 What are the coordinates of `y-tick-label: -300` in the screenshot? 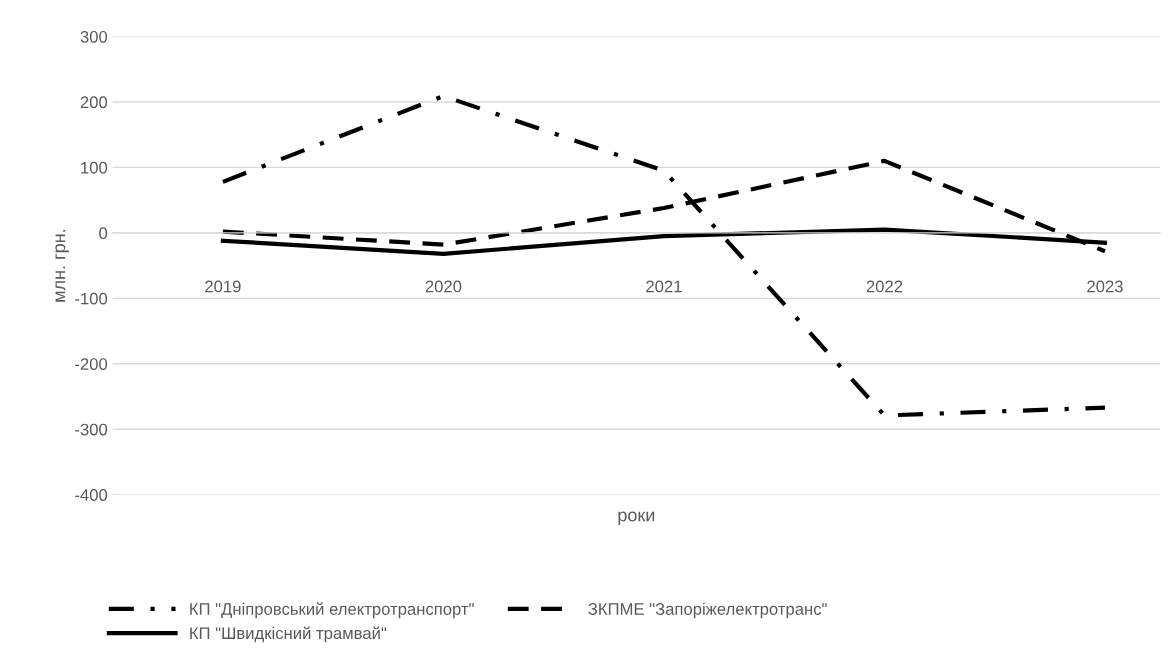 It's located at (91, 429).